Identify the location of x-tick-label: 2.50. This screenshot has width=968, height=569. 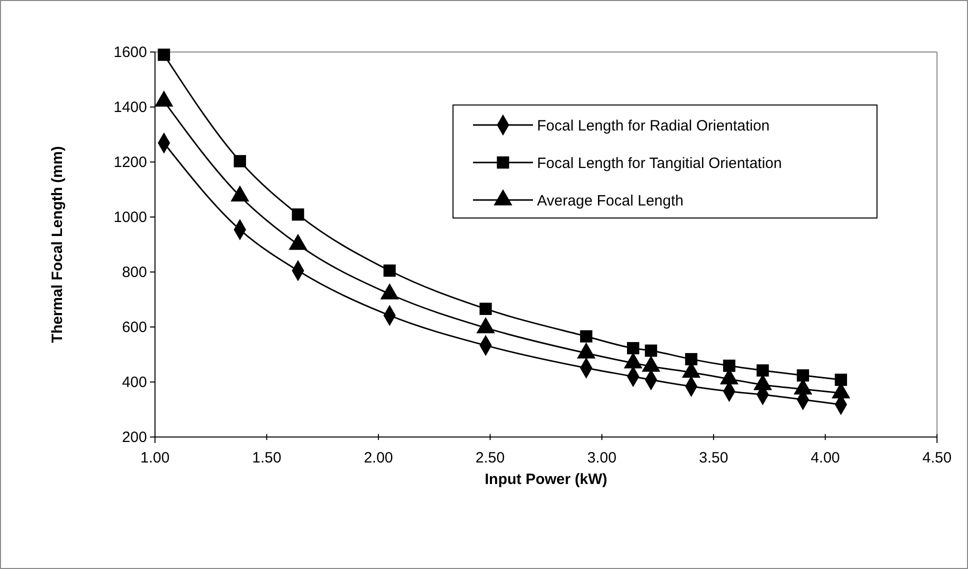
(490, 458).